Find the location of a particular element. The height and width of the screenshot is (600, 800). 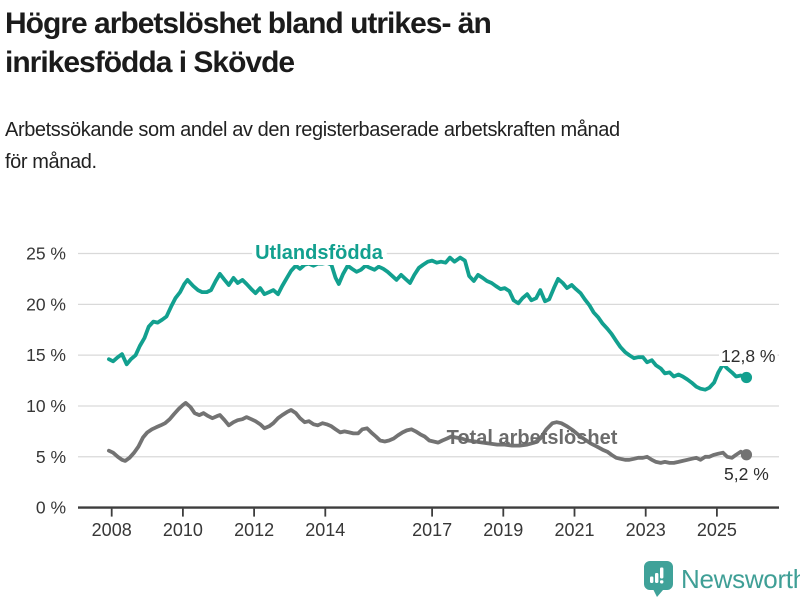

series-label-utlandsfodda: Utlandsfödda is located at coordinates (319, 253).